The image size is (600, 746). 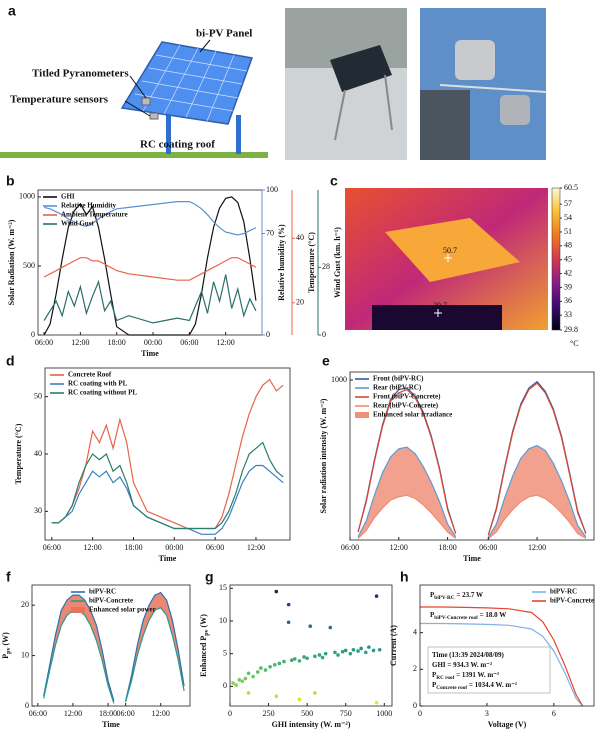 What do you see at coordinates (311, 724) in the screenshot?
I see `x-axis-label: GHI intensity (W. m⁻²)` at bounding box center [311, 724].